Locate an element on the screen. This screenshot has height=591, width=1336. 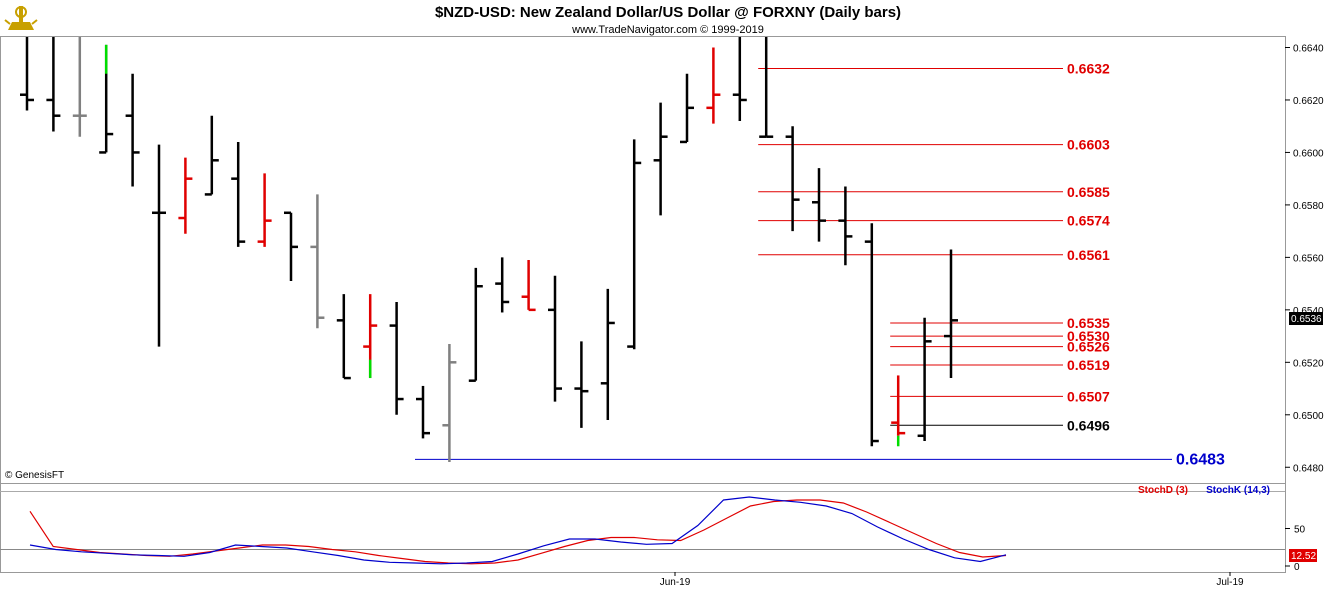
level-label: 0.6585 is located at coordinates (1088, 192).